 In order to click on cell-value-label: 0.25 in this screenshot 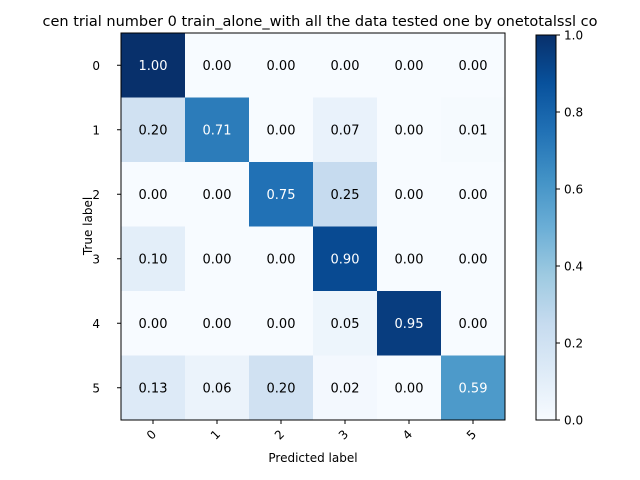, I will do `click(345, 195)`.